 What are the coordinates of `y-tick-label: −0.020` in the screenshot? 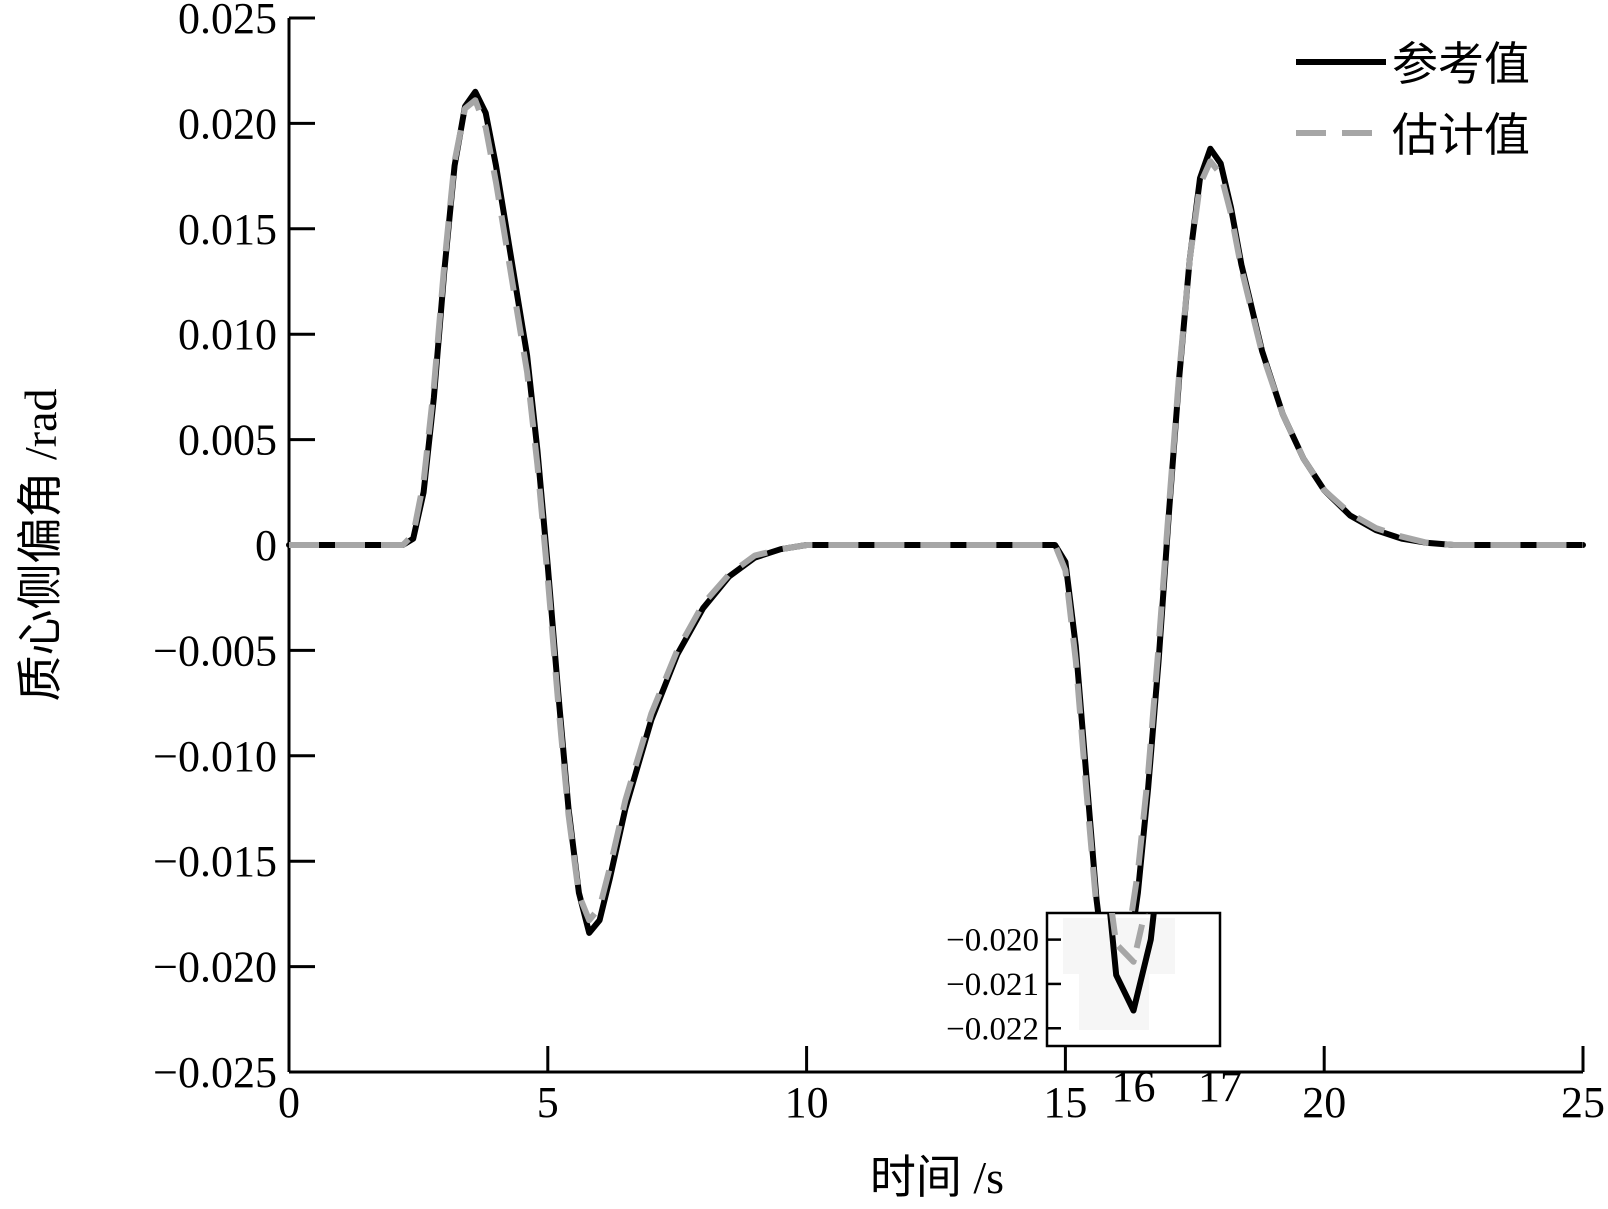 It's located at (215, 967).